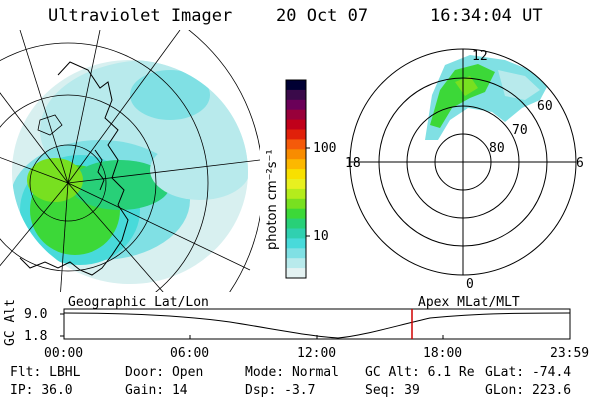  What do you see at coordinates (353, 163) in the screenshot?
I see `mlt-label-18: 18` at bounding box center [353, 163].